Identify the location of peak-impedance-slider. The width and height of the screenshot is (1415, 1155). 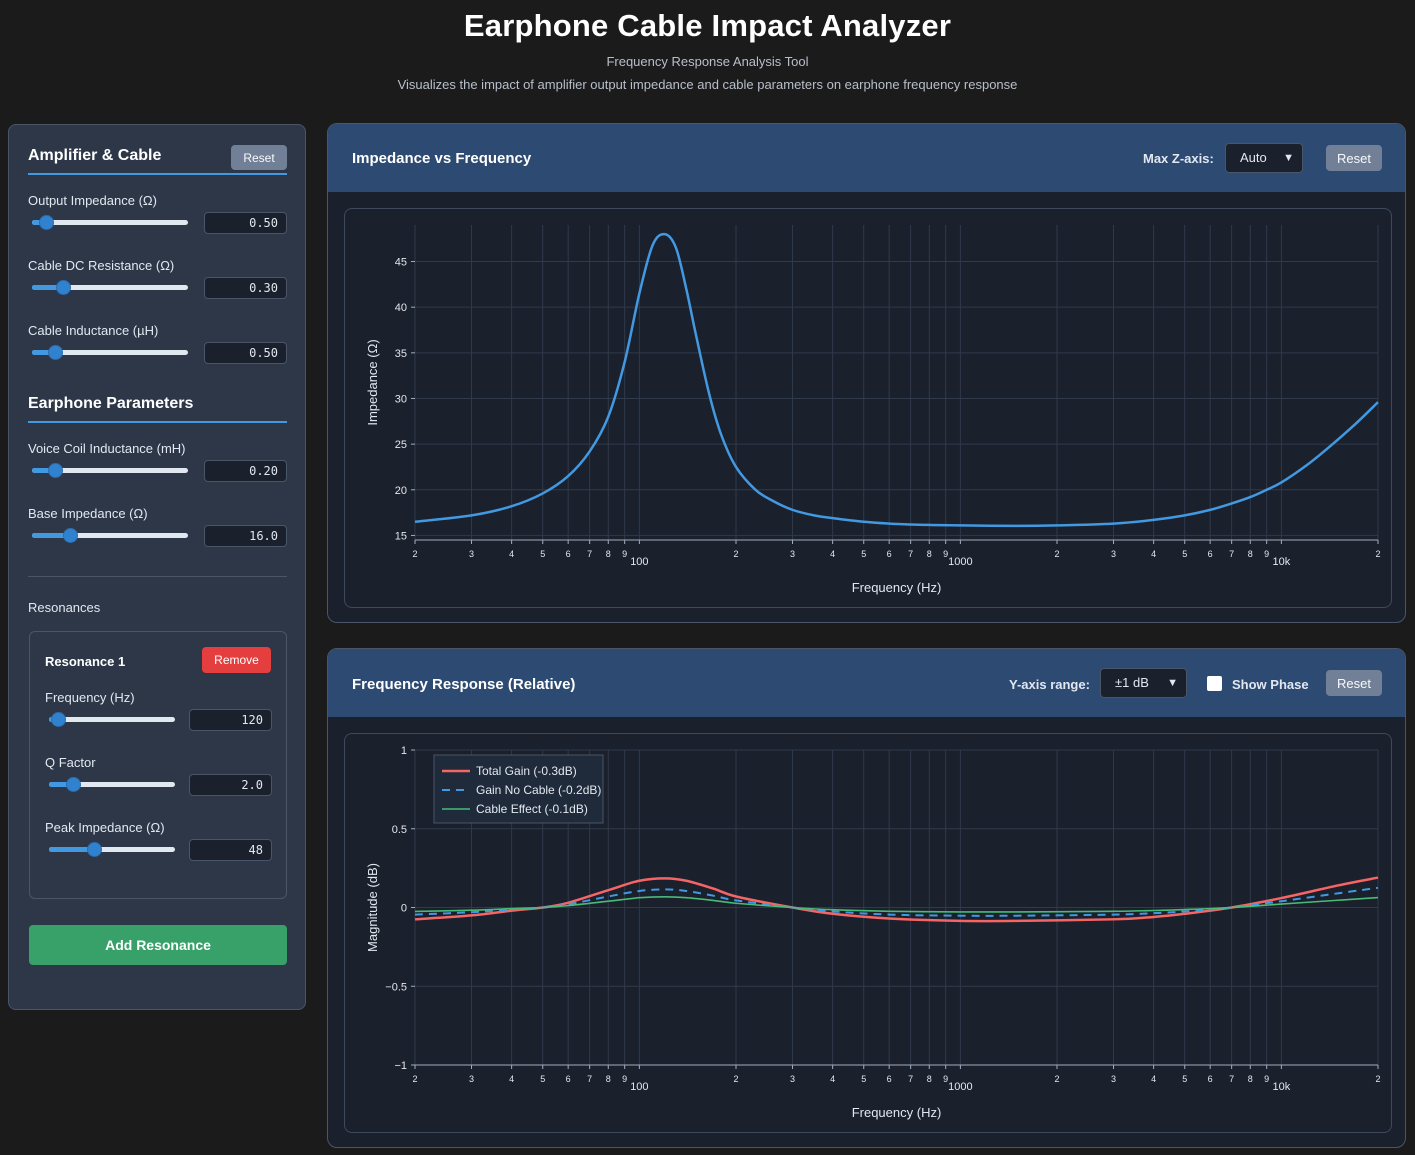
(112, 849).